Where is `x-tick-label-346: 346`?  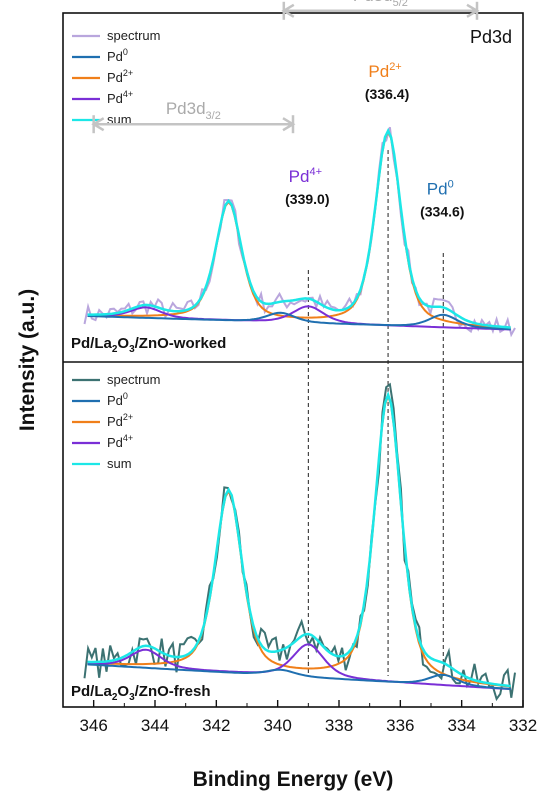 x-tick-label-346: 346 is located at coordinates (93, 725).